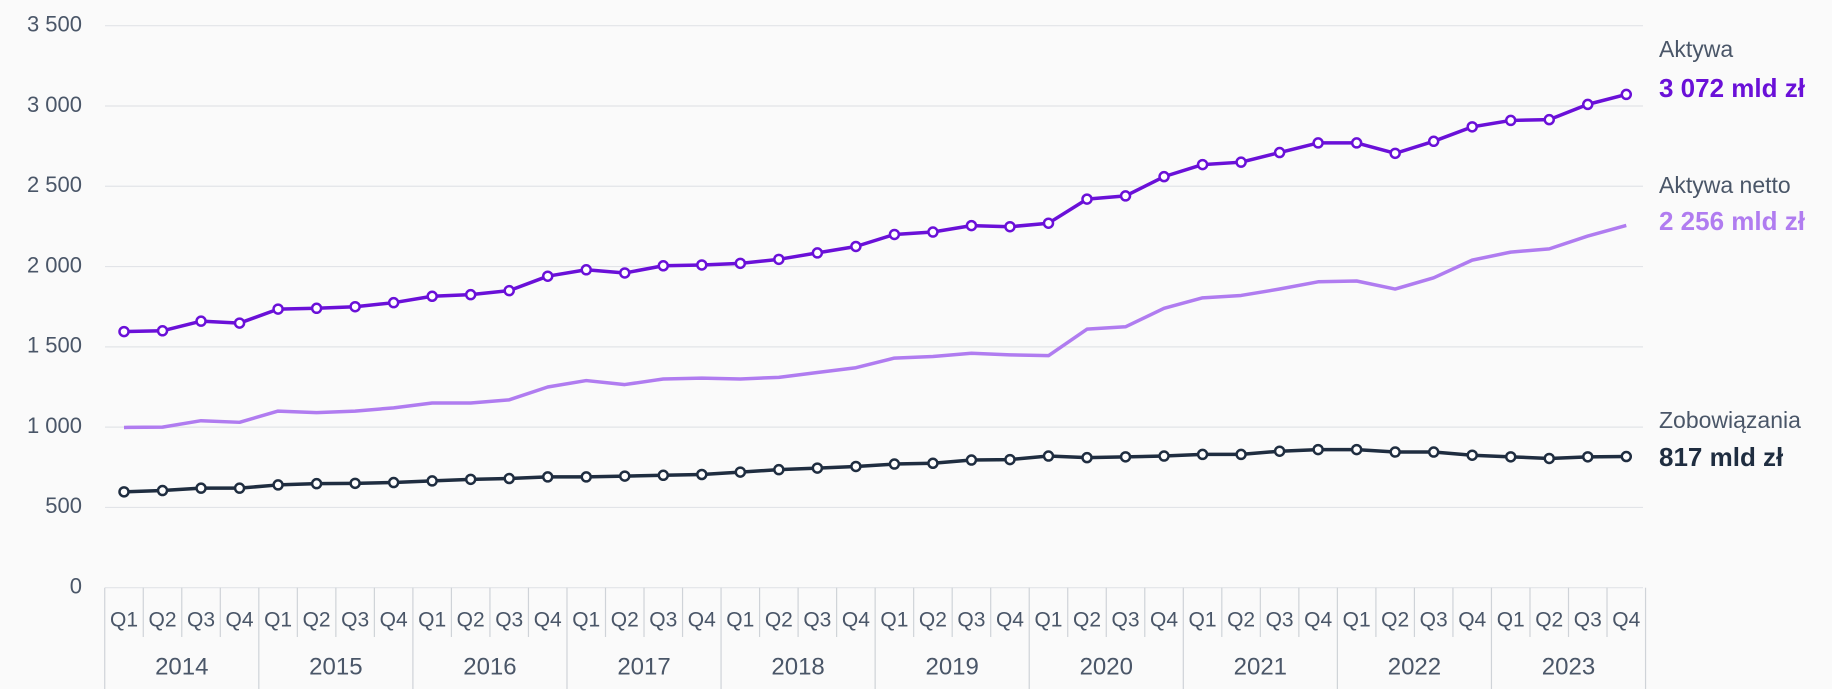 This screenshot has width=1832, height=689. I want to click on year-label: 2023, so click(1568, 666).